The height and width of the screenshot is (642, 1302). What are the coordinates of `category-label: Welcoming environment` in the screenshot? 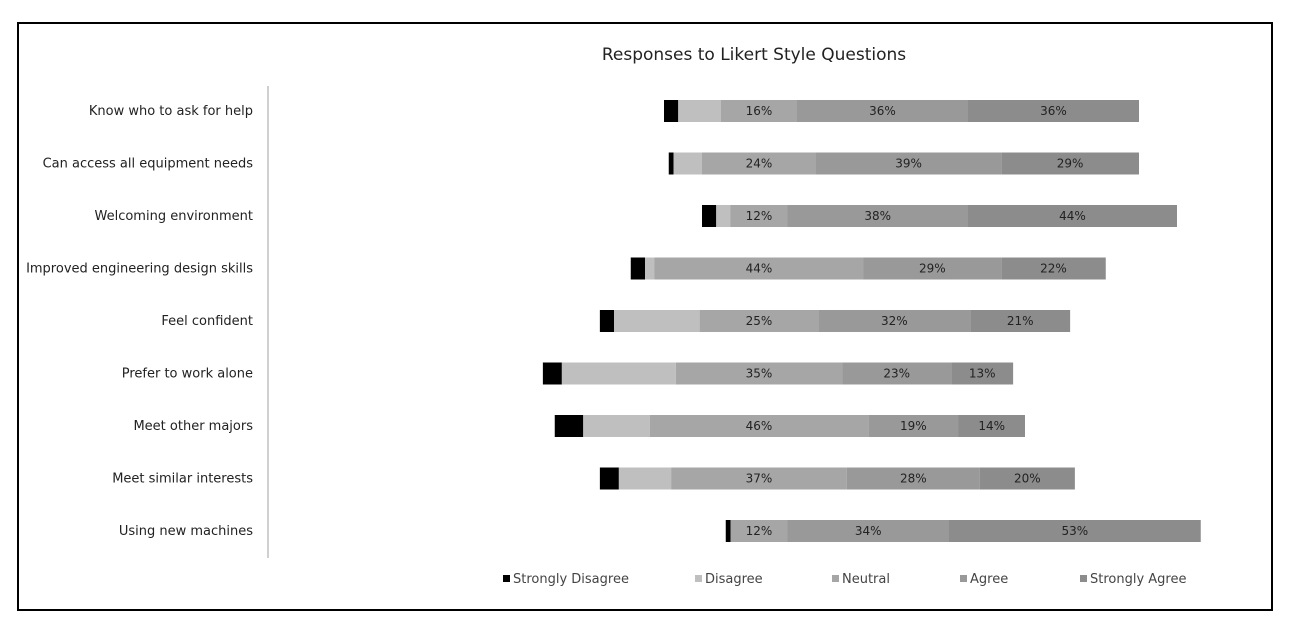 It's located at (174, 216).